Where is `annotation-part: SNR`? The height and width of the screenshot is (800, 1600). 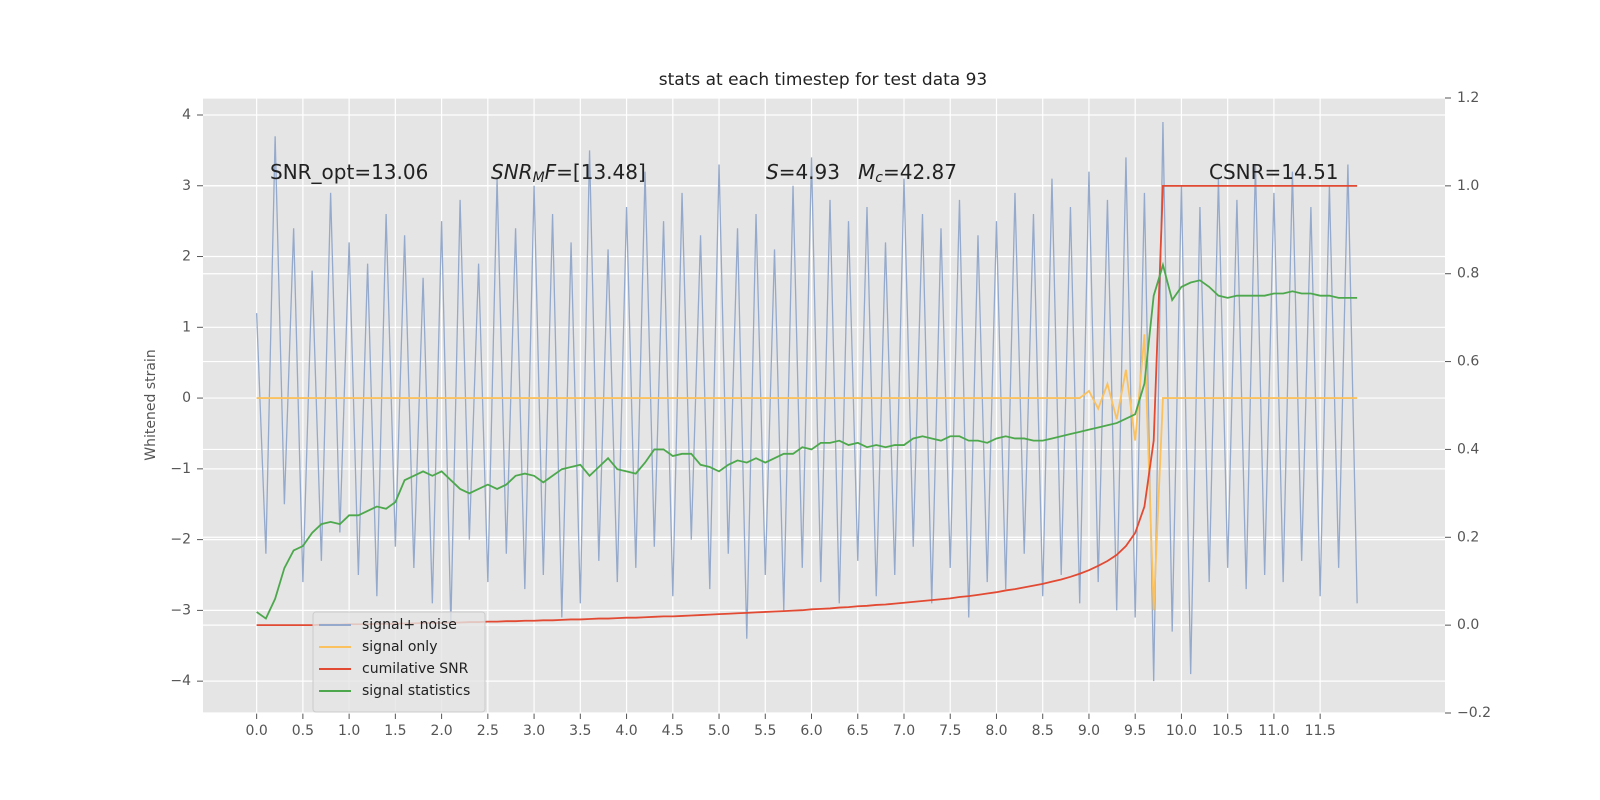 annotation-part: SNR is located at coordinates (512, 172).